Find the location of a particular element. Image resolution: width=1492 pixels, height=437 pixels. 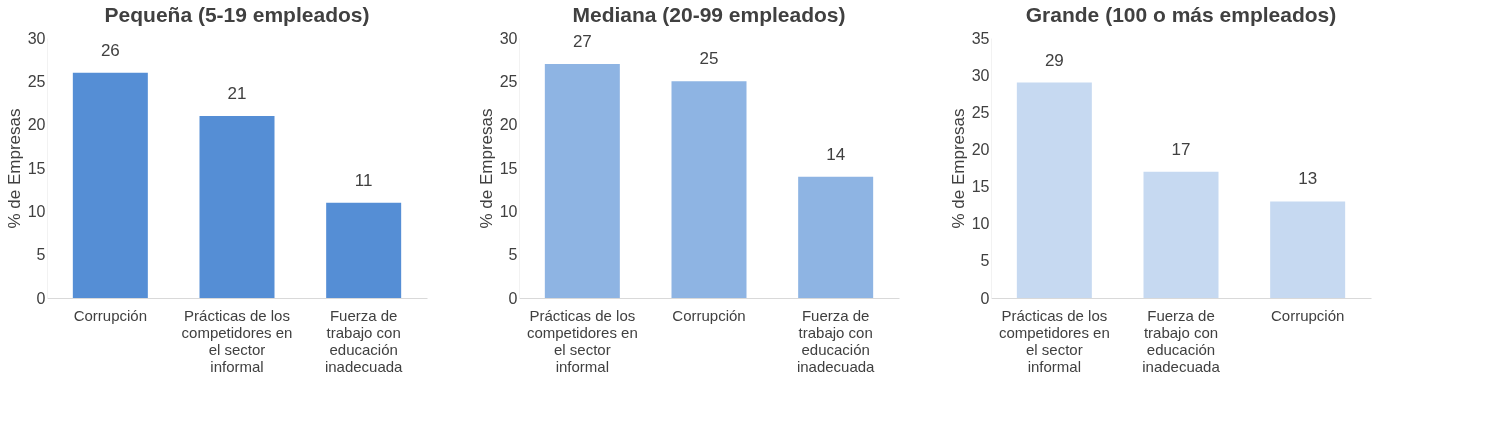

data-label: 14 is located at coordinates (836, 154).